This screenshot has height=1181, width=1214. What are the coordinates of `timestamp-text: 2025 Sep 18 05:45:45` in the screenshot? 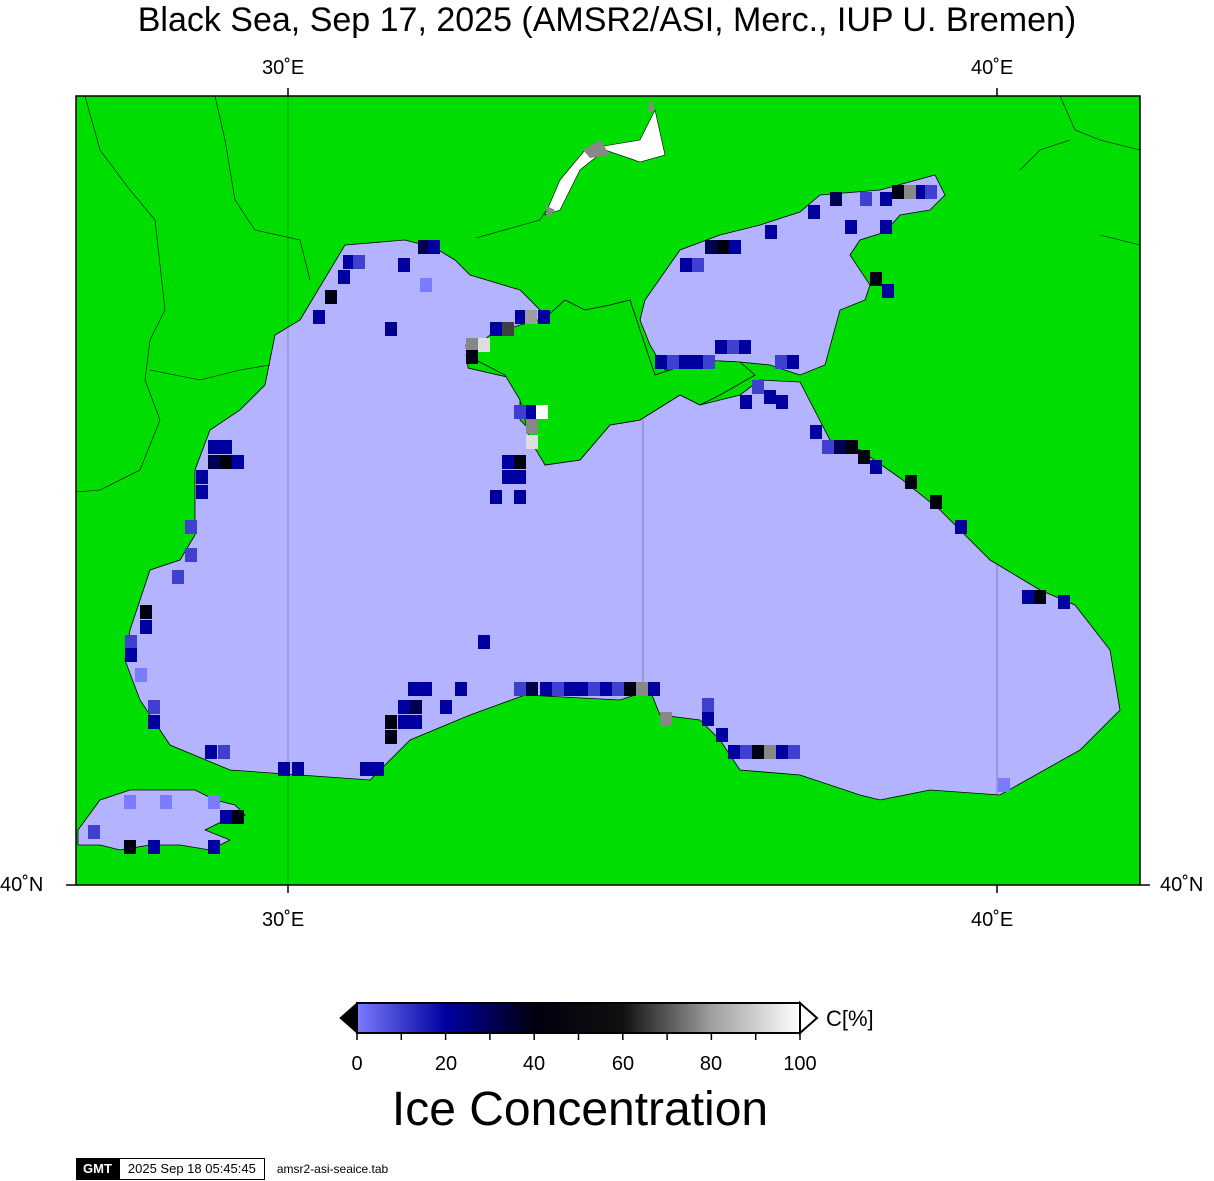 It's located at (191, 1169).